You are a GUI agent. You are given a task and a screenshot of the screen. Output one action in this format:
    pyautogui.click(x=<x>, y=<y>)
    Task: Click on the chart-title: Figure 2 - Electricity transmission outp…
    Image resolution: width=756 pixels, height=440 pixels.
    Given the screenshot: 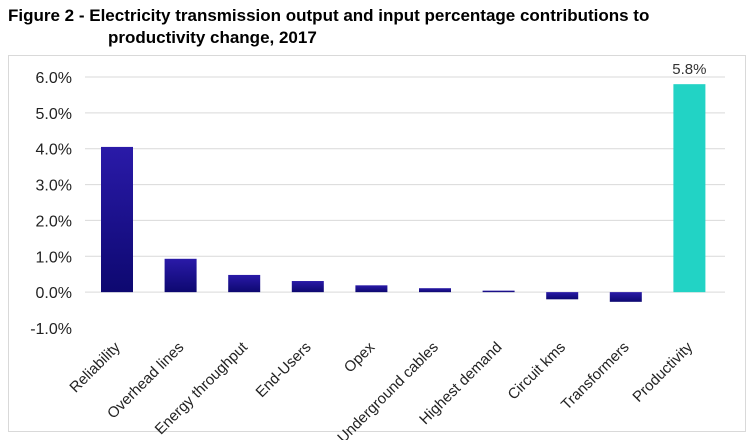 What is the action you would take?
    pyautogui.click(x=378, y=27)
    